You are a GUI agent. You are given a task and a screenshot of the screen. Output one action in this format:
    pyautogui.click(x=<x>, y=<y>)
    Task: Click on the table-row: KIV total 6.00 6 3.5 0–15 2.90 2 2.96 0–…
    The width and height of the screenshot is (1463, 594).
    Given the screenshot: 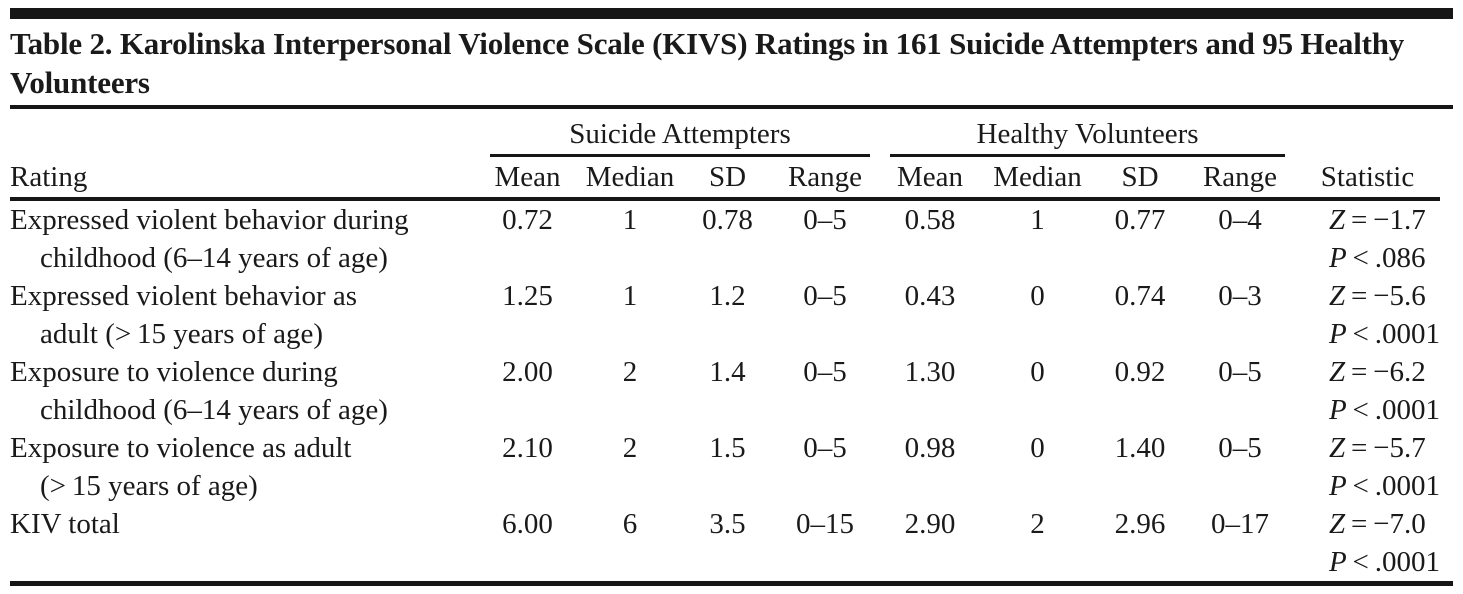 What is the action you would take?
    pyautogui.click(x=725, y=543)
    